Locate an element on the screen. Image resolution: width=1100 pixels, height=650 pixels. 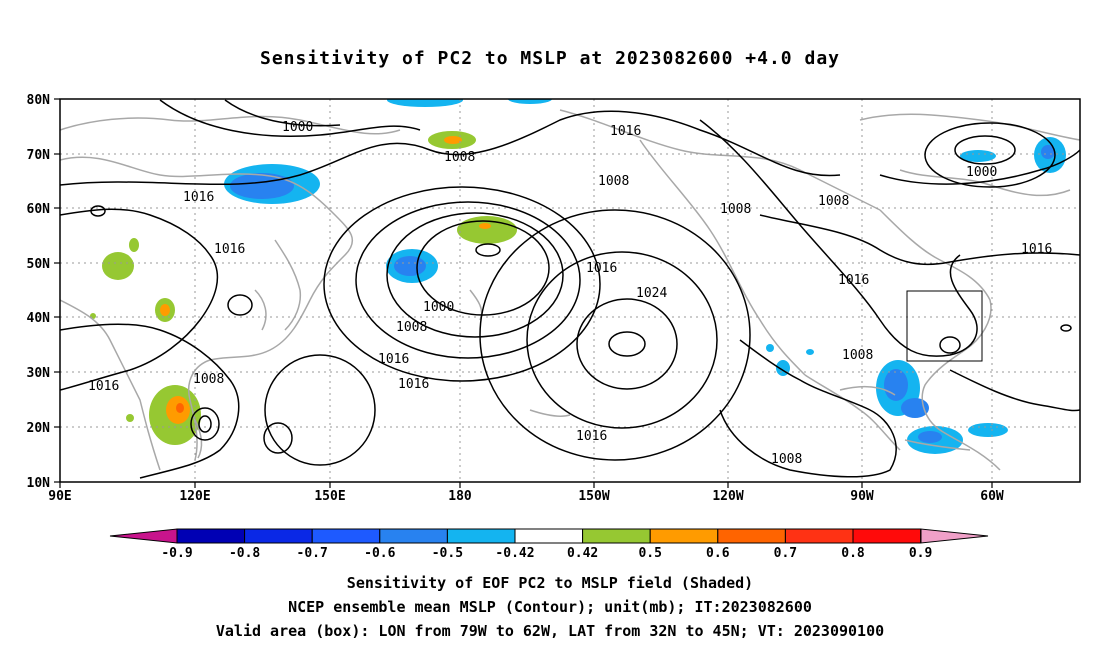
colorbar-left-triangle is located at coordinates (143, 536).